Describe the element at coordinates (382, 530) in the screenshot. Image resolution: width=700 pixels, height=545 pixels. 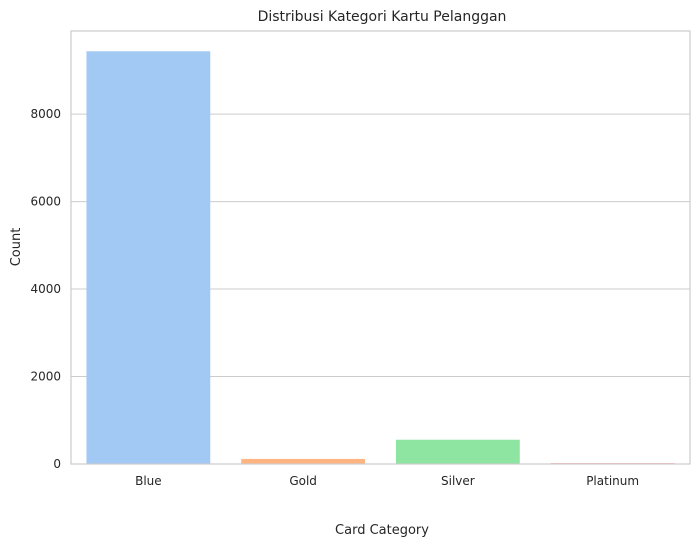
I see `x-axis-label: Card Category` at that location.